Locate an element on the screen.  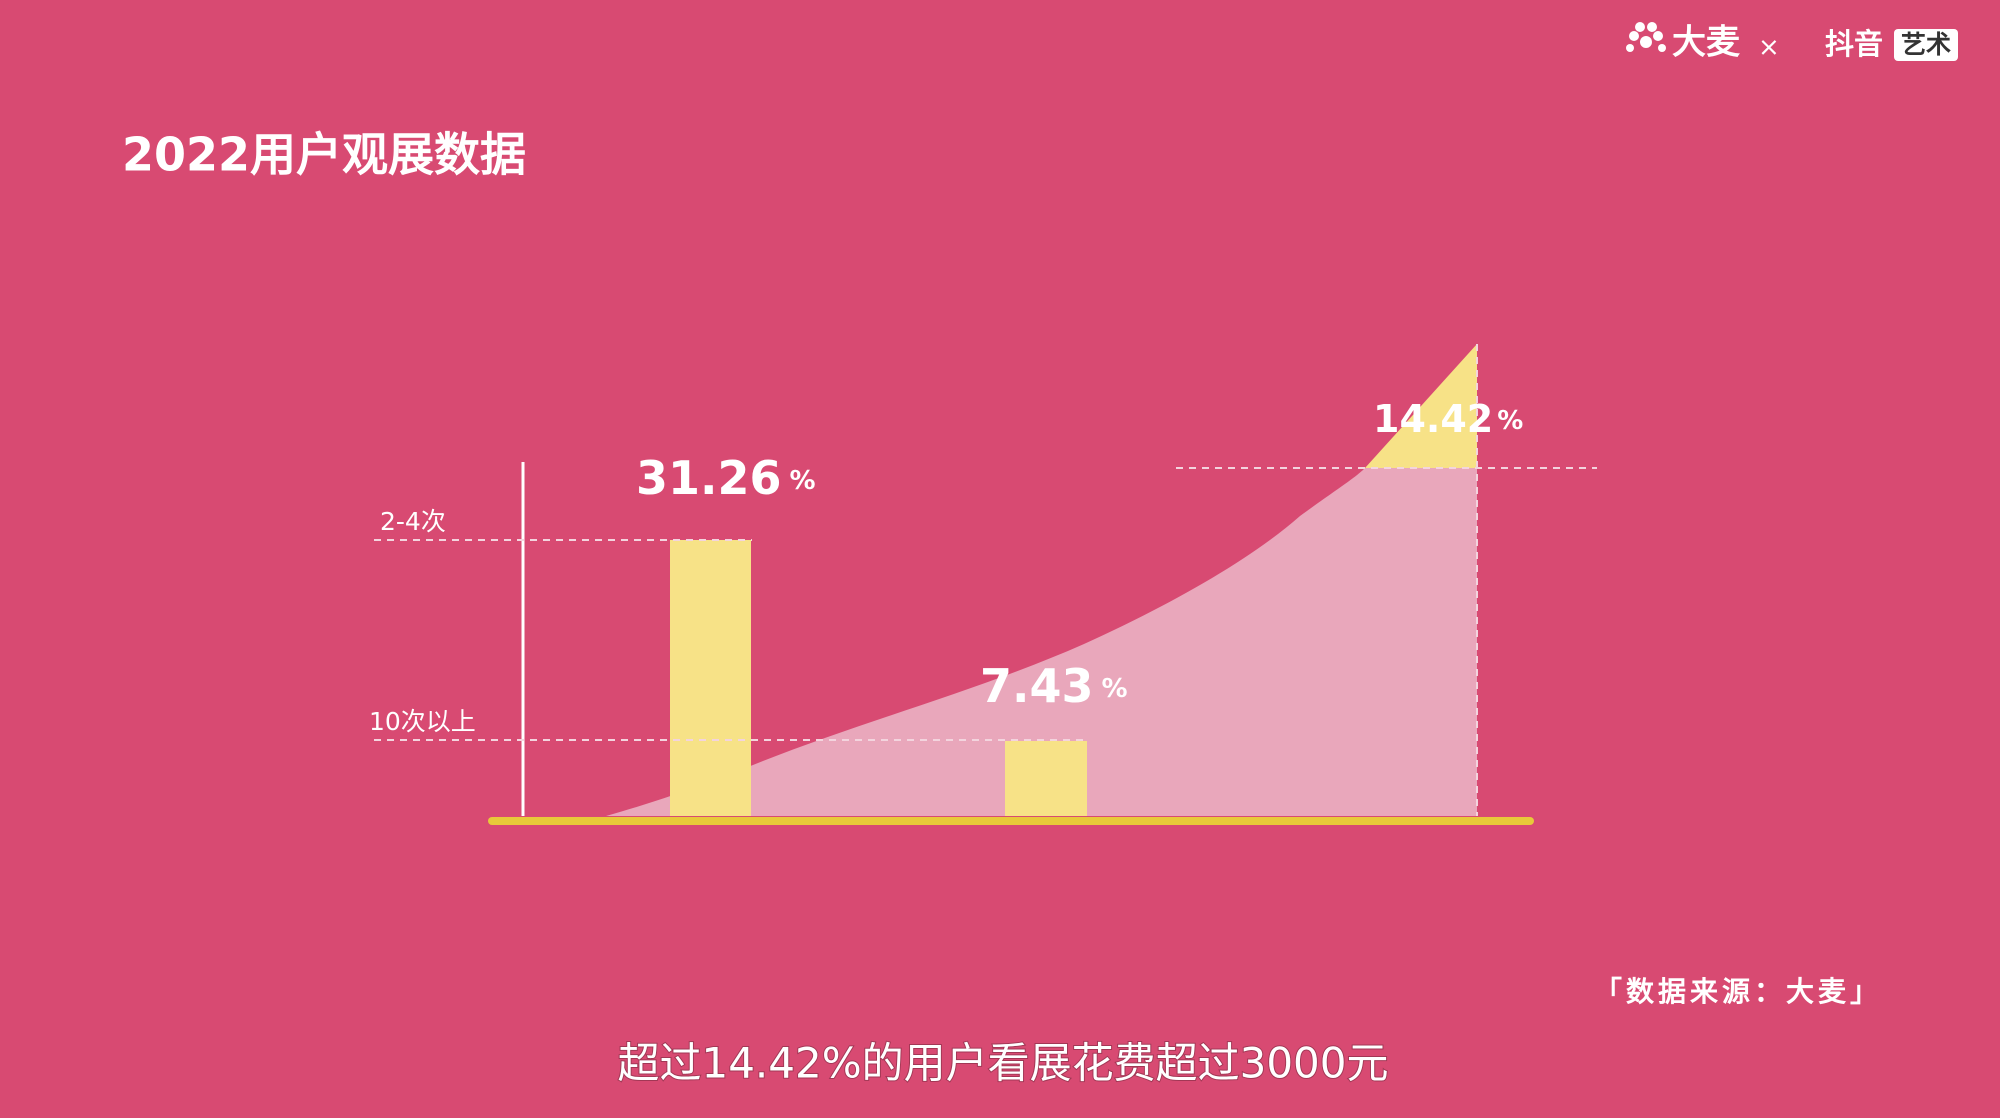
logo-tag: 艺术 is located at coordinates (1926, 44).